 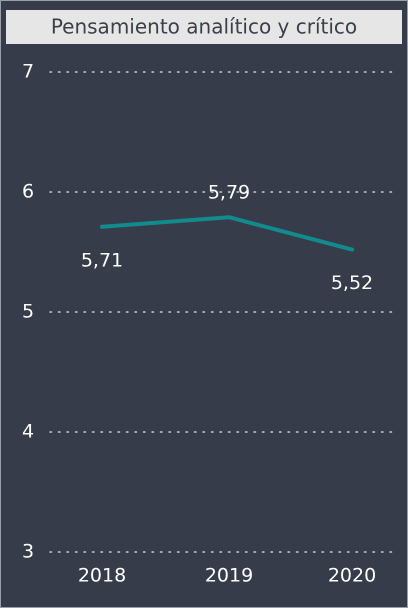 What do you see at coordinates (352, 576) in the screenshot?
I see `x-tick-label: 2020` at bounding box center [352, 576].